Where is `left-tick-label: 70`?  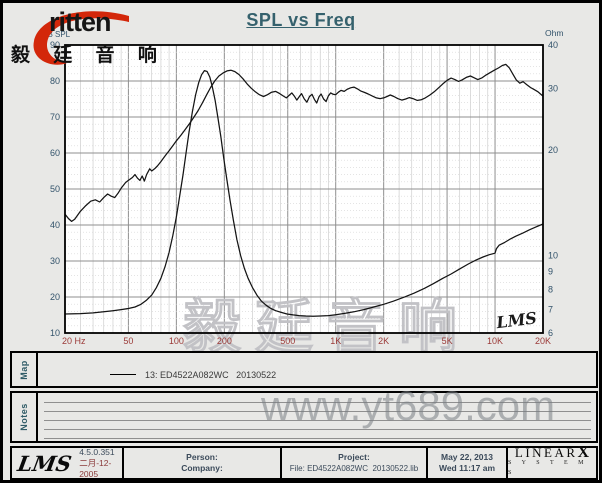 left-tick-label: 70 is located at coordinates (55, 117).